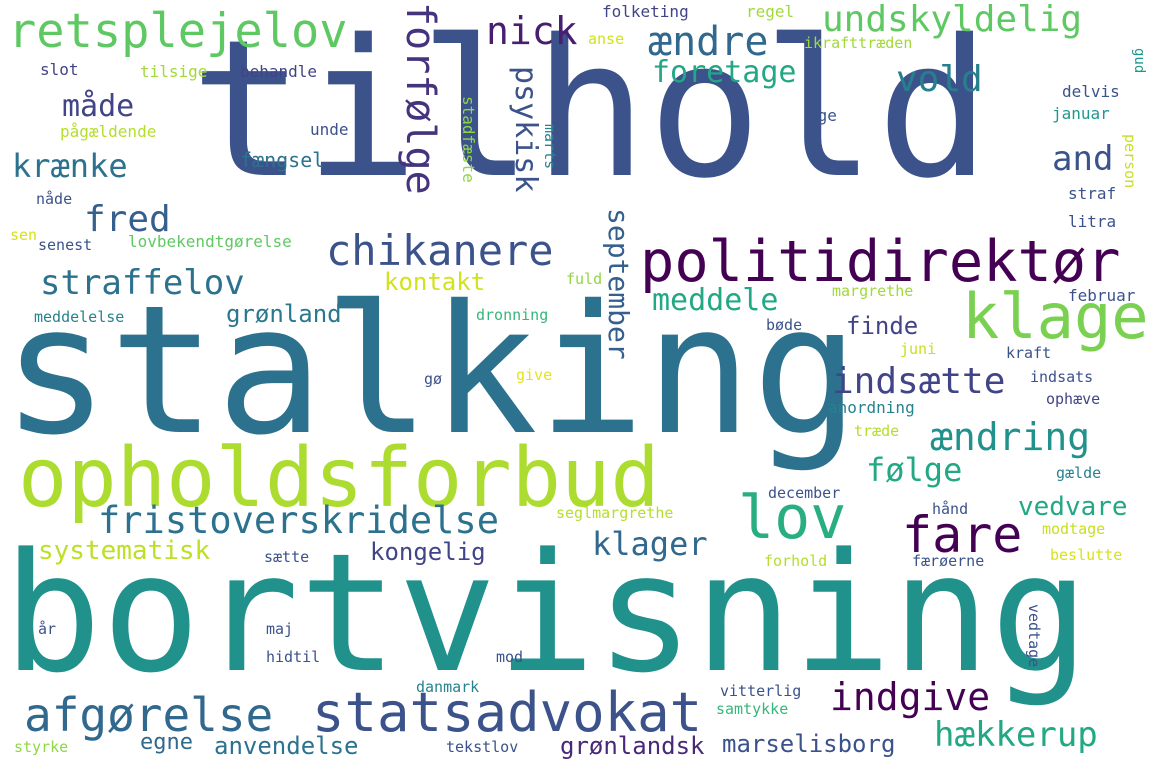 The width and height of the screenshot is (1155, 770). Describe the element at coordinates (98, 106) in the screenshot. I see `word-made: måde` at that location.